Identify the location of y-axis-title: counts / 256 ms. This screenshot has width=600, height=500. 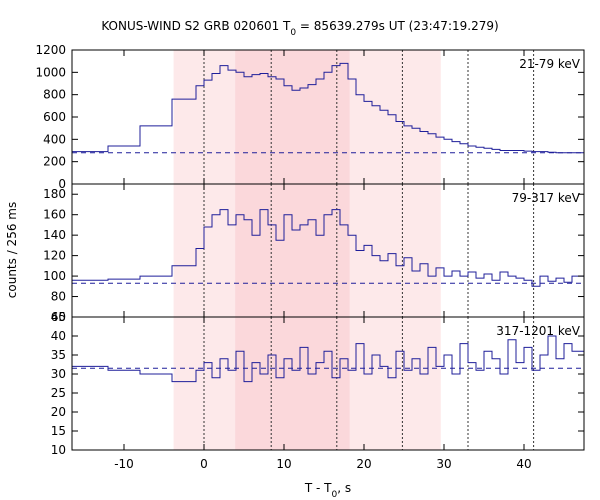
(12, 250).